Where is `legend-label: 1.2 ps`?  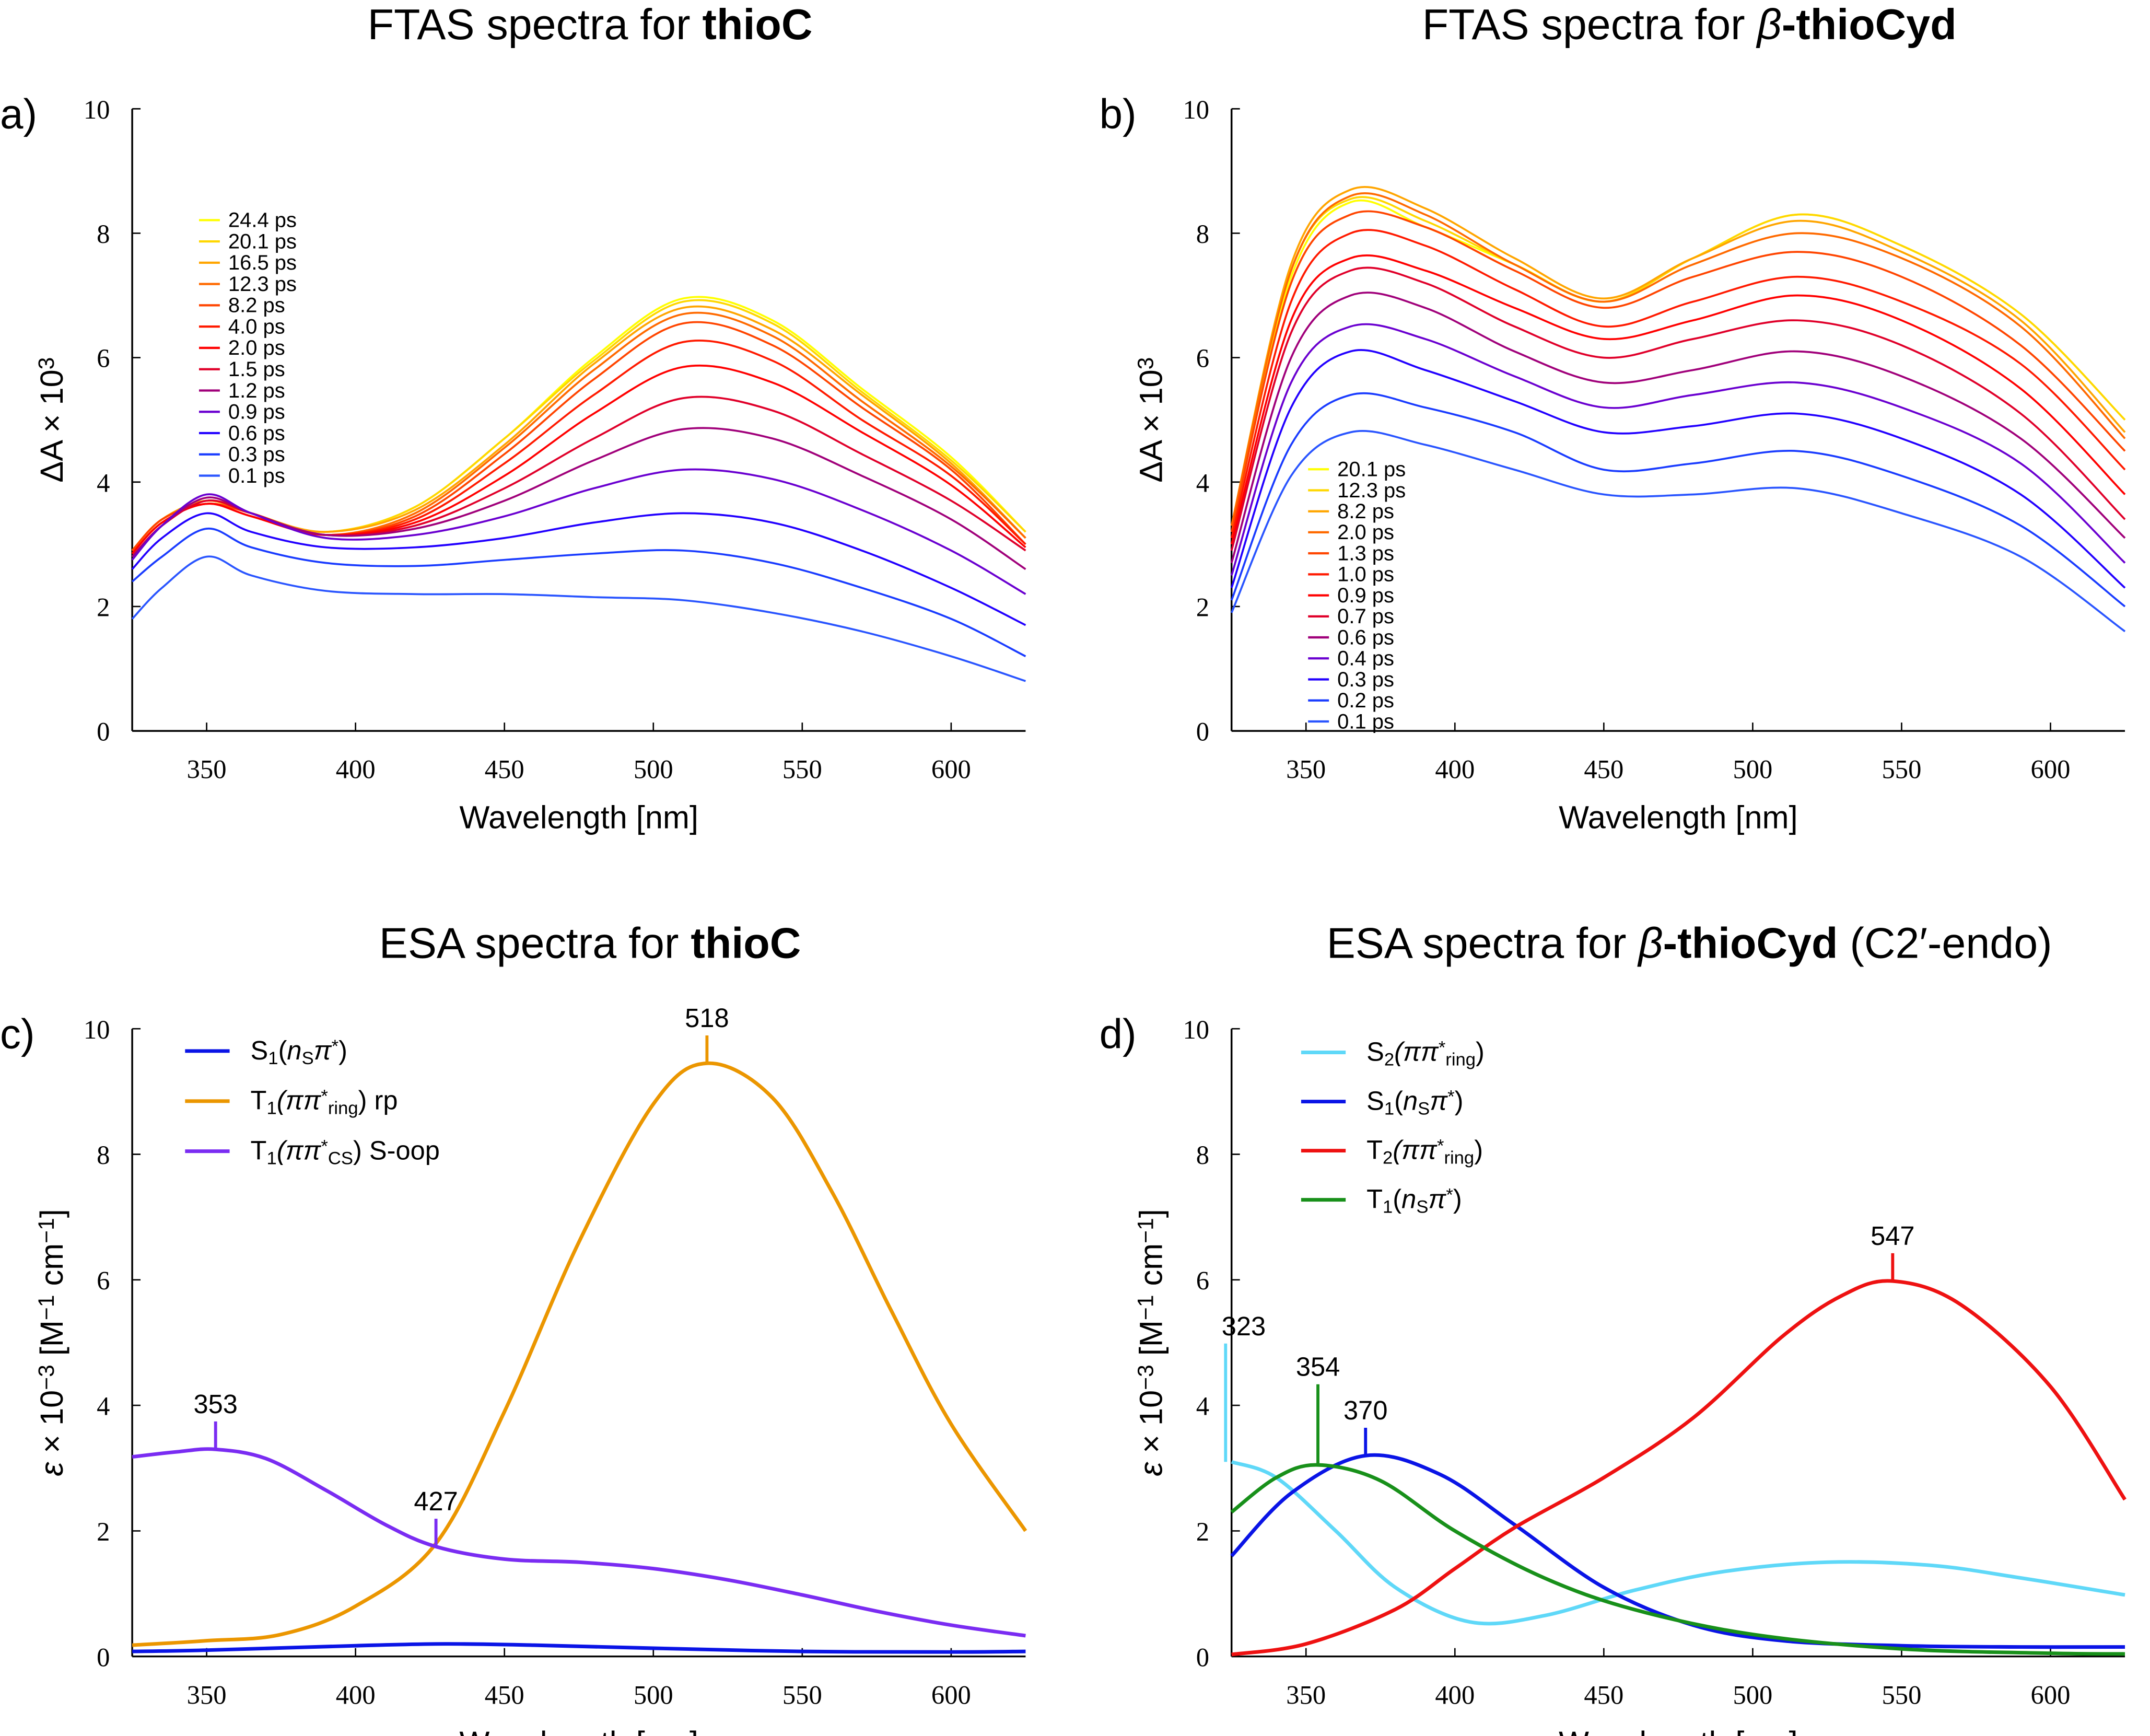 legend-label: 1.2 ps is located at coordinates (256, 390).